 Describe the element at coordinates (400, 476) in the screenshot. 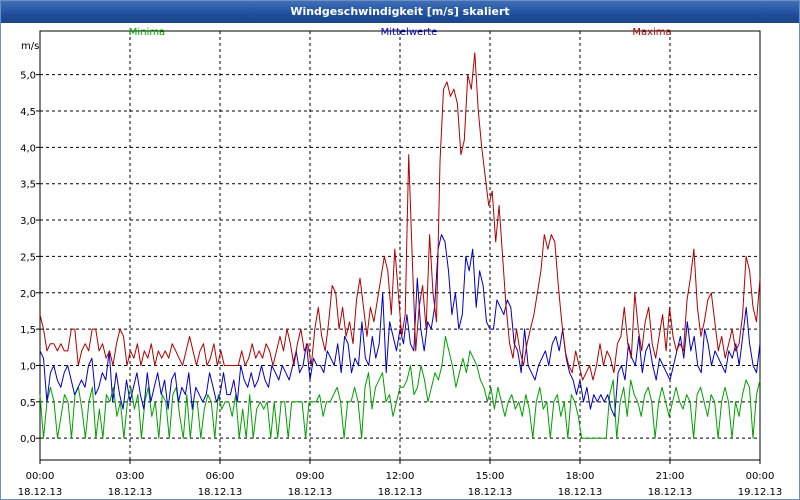

I see `x-tick-time: 12:00` at that location.